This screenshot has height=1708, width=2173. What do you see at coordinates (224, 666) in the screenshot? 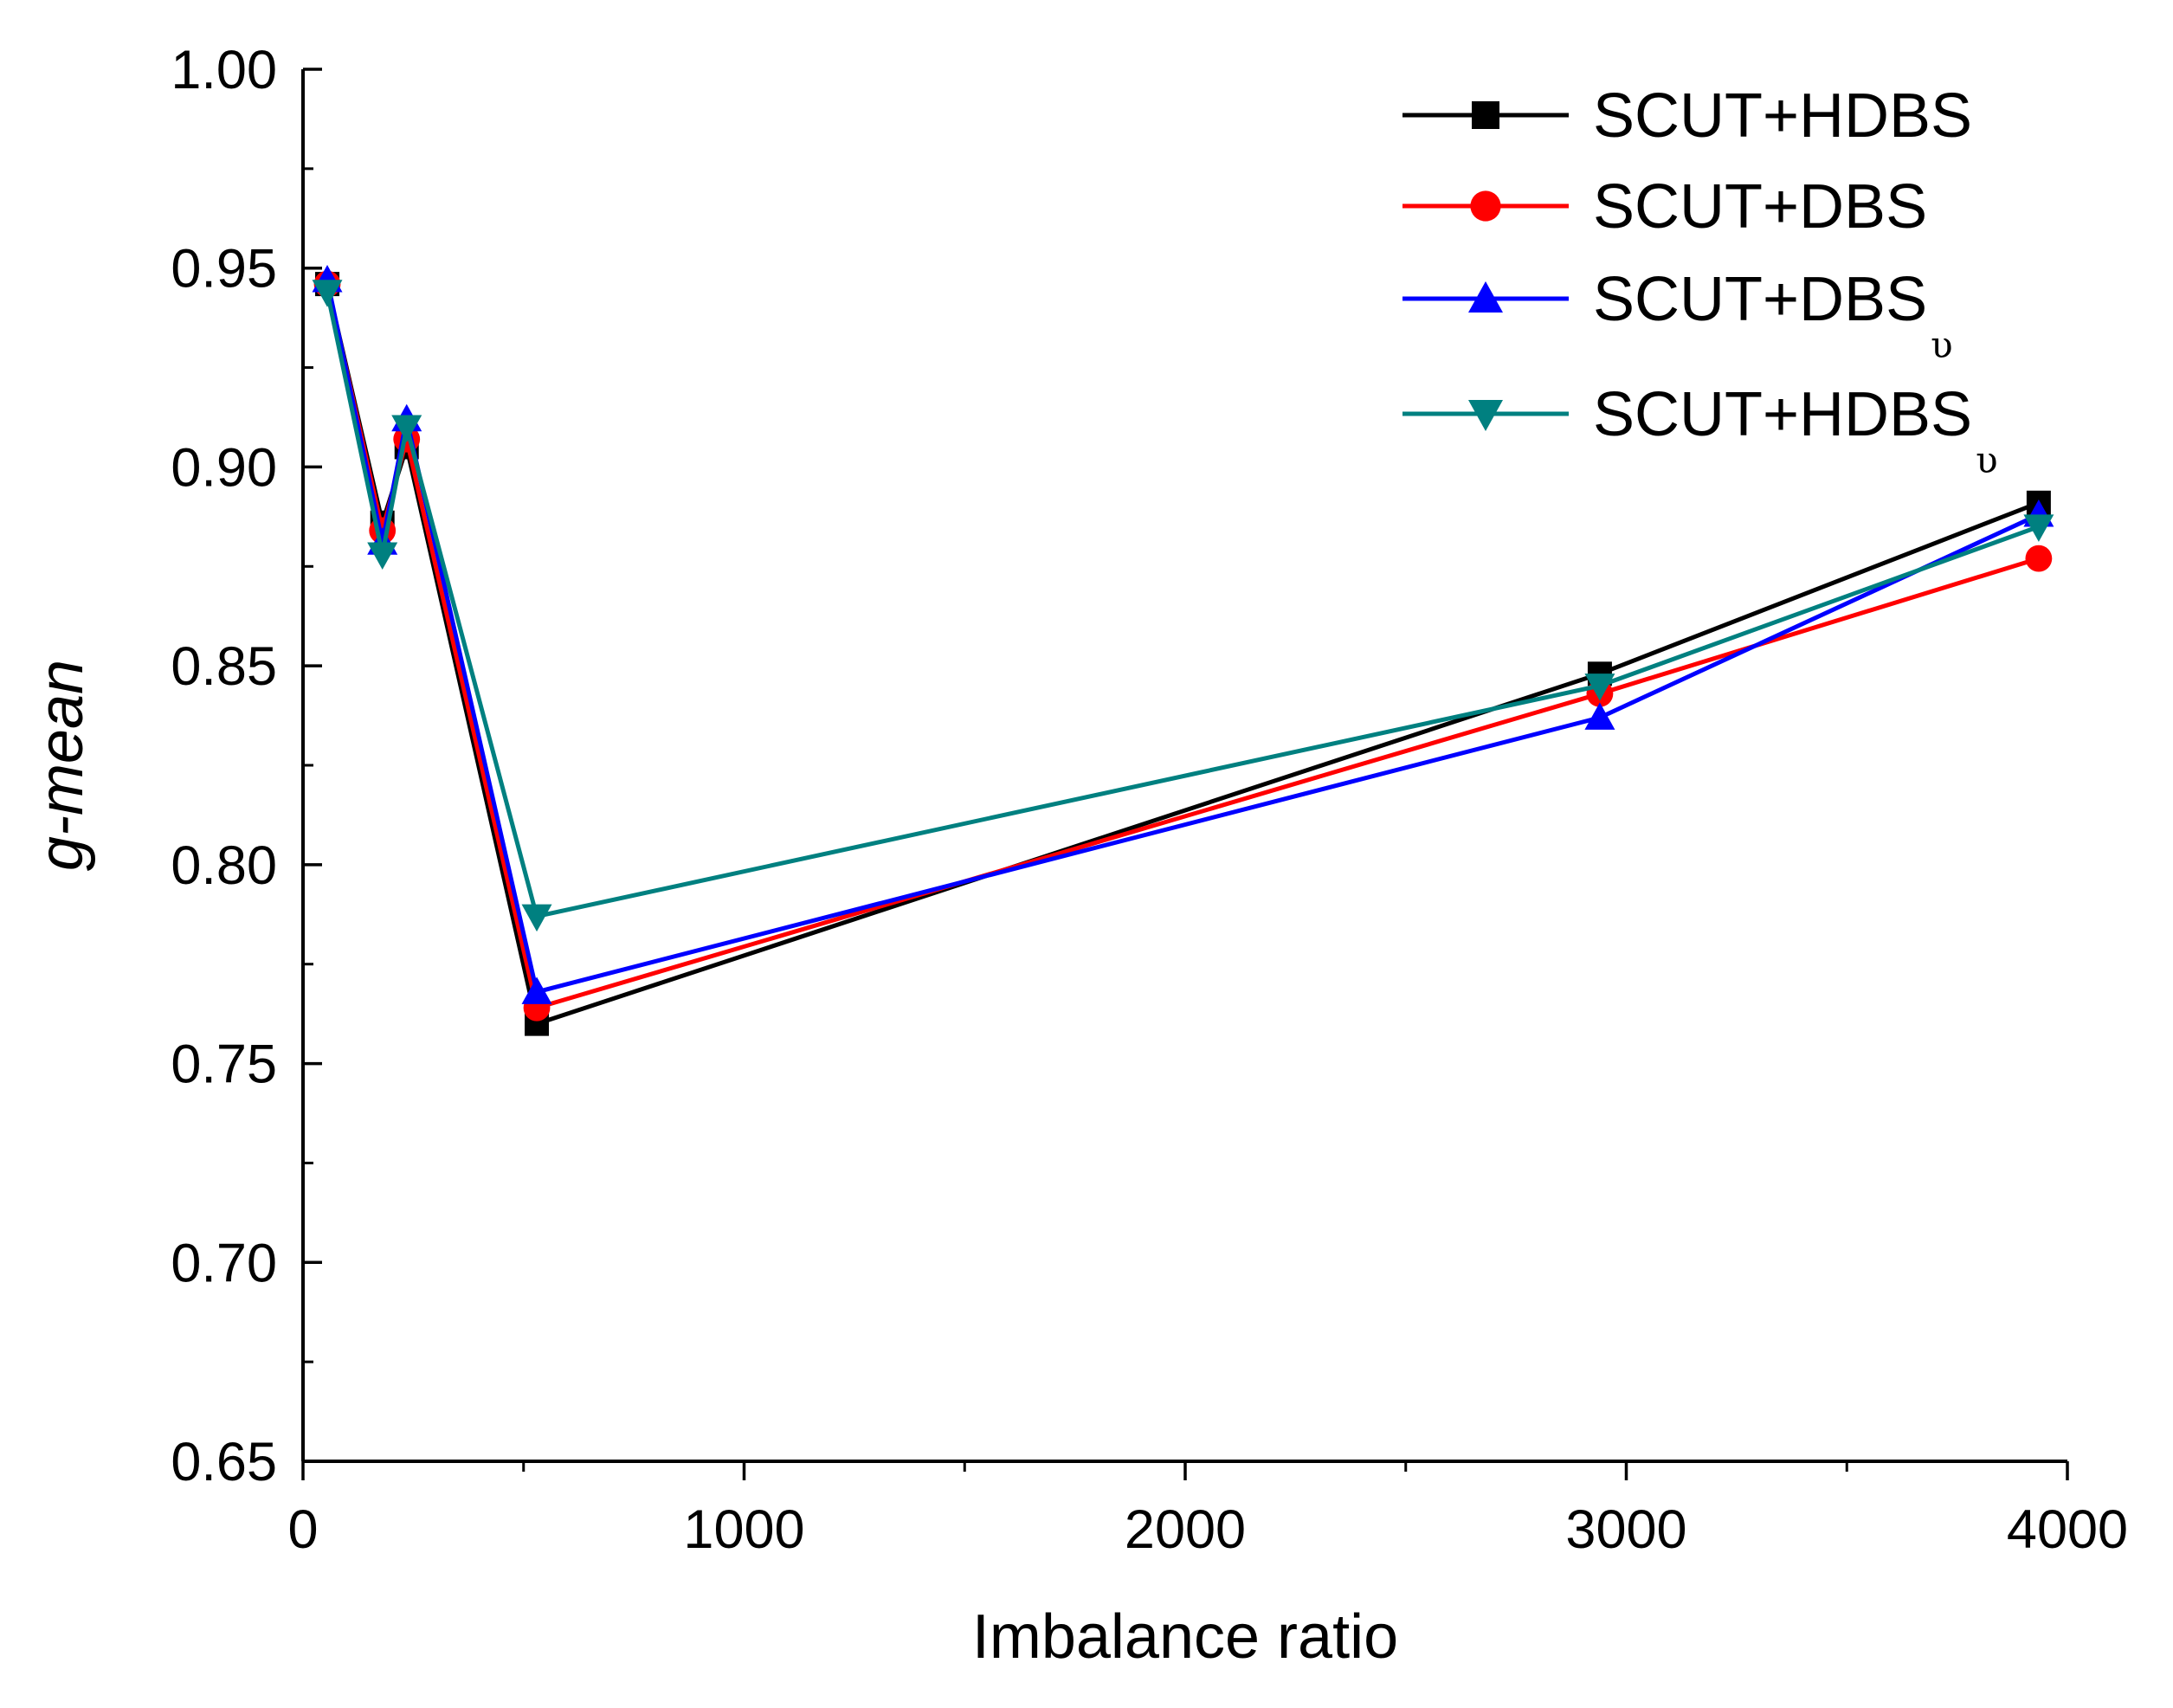
I see `y-tick-label: 0.85` at bounding box center [224, 666].